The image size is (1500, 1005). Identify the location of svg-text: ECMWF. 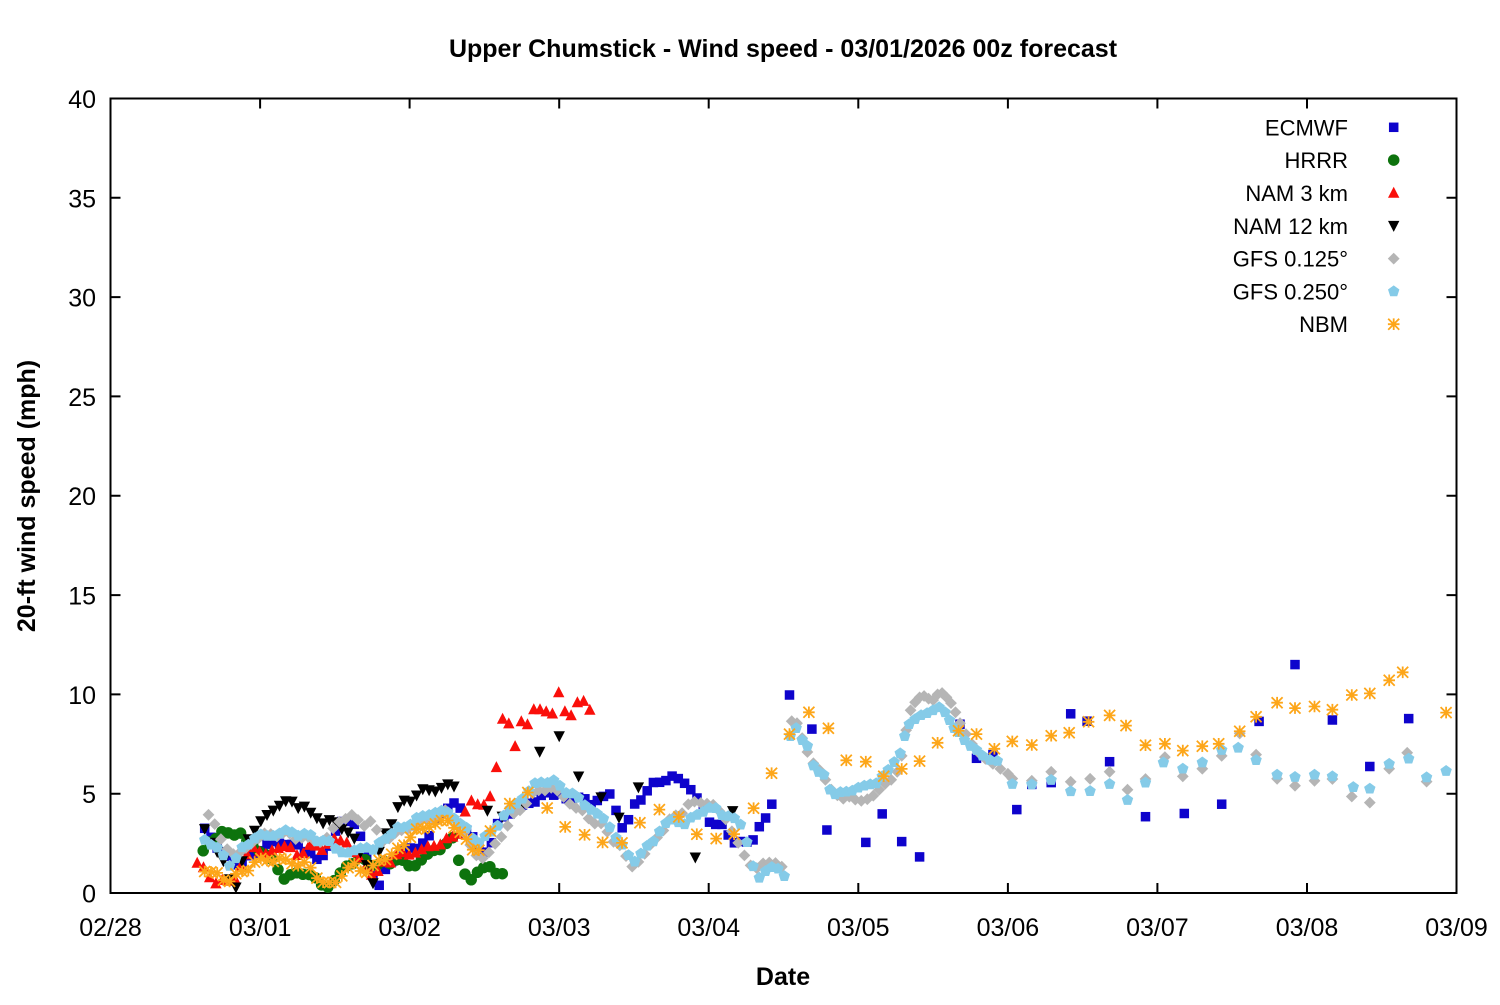
(1306, 127).